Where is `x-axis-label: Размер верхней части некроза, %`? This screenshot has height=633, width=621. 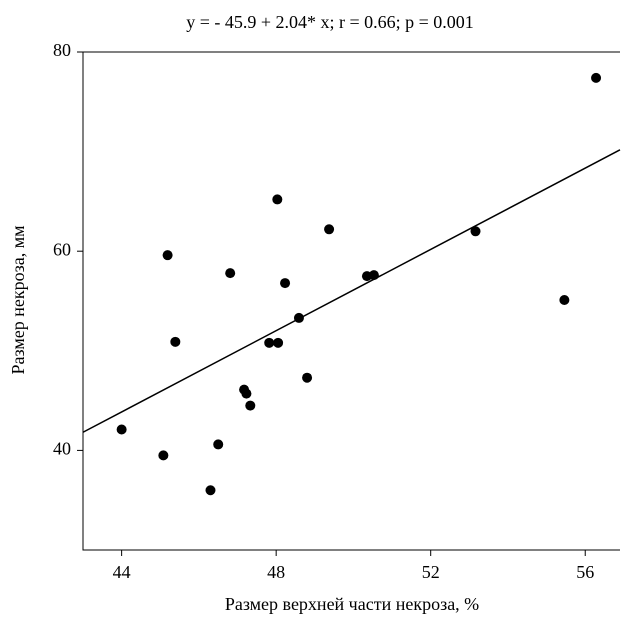
x-axis-label: Размер верхней части некроза, % is located at coordinates (352, 604).